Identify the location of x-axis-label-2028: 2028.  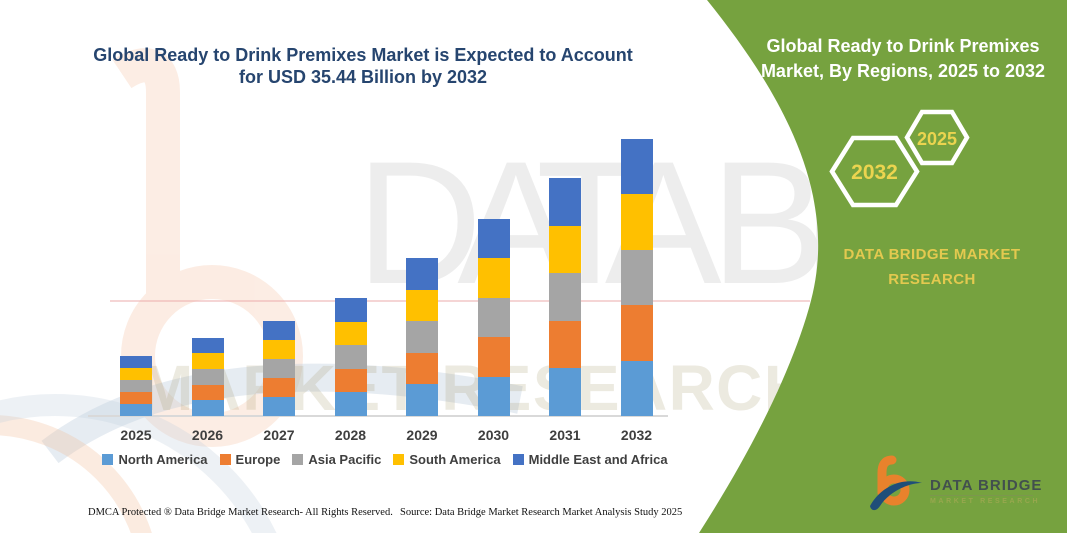
(350, 435).